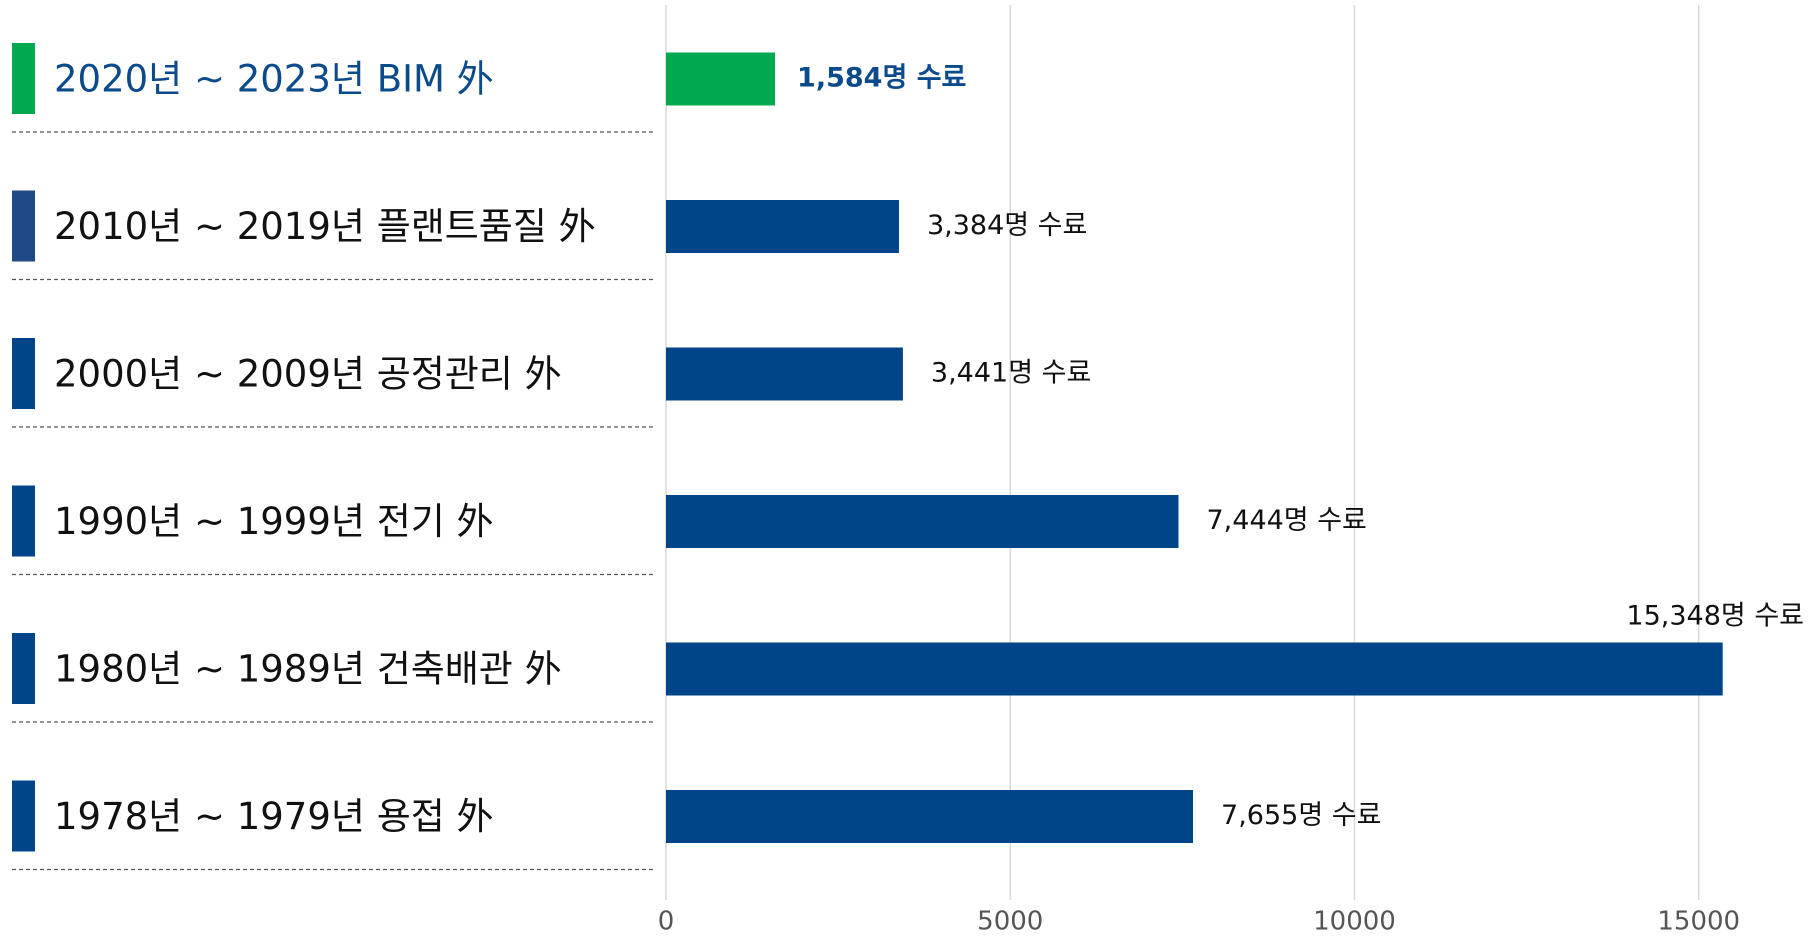  Describe the element at coordinates (274, 816) in the screenshot. I see `category-label: 1978년 ~ 1979년 용접 外` at that location.